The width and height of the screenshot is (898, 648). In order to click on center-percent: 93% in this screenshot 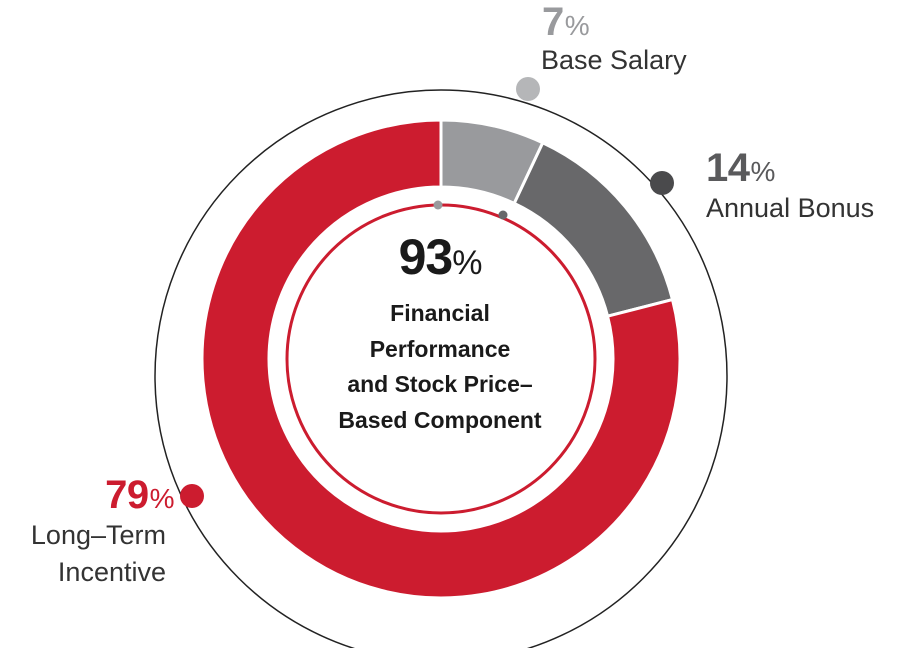, I will do `click(440, 257)`.